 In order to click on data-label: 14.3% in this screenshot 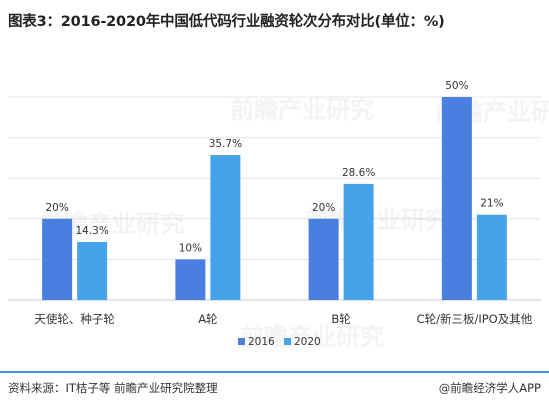, I will do `click(91, 231)`.